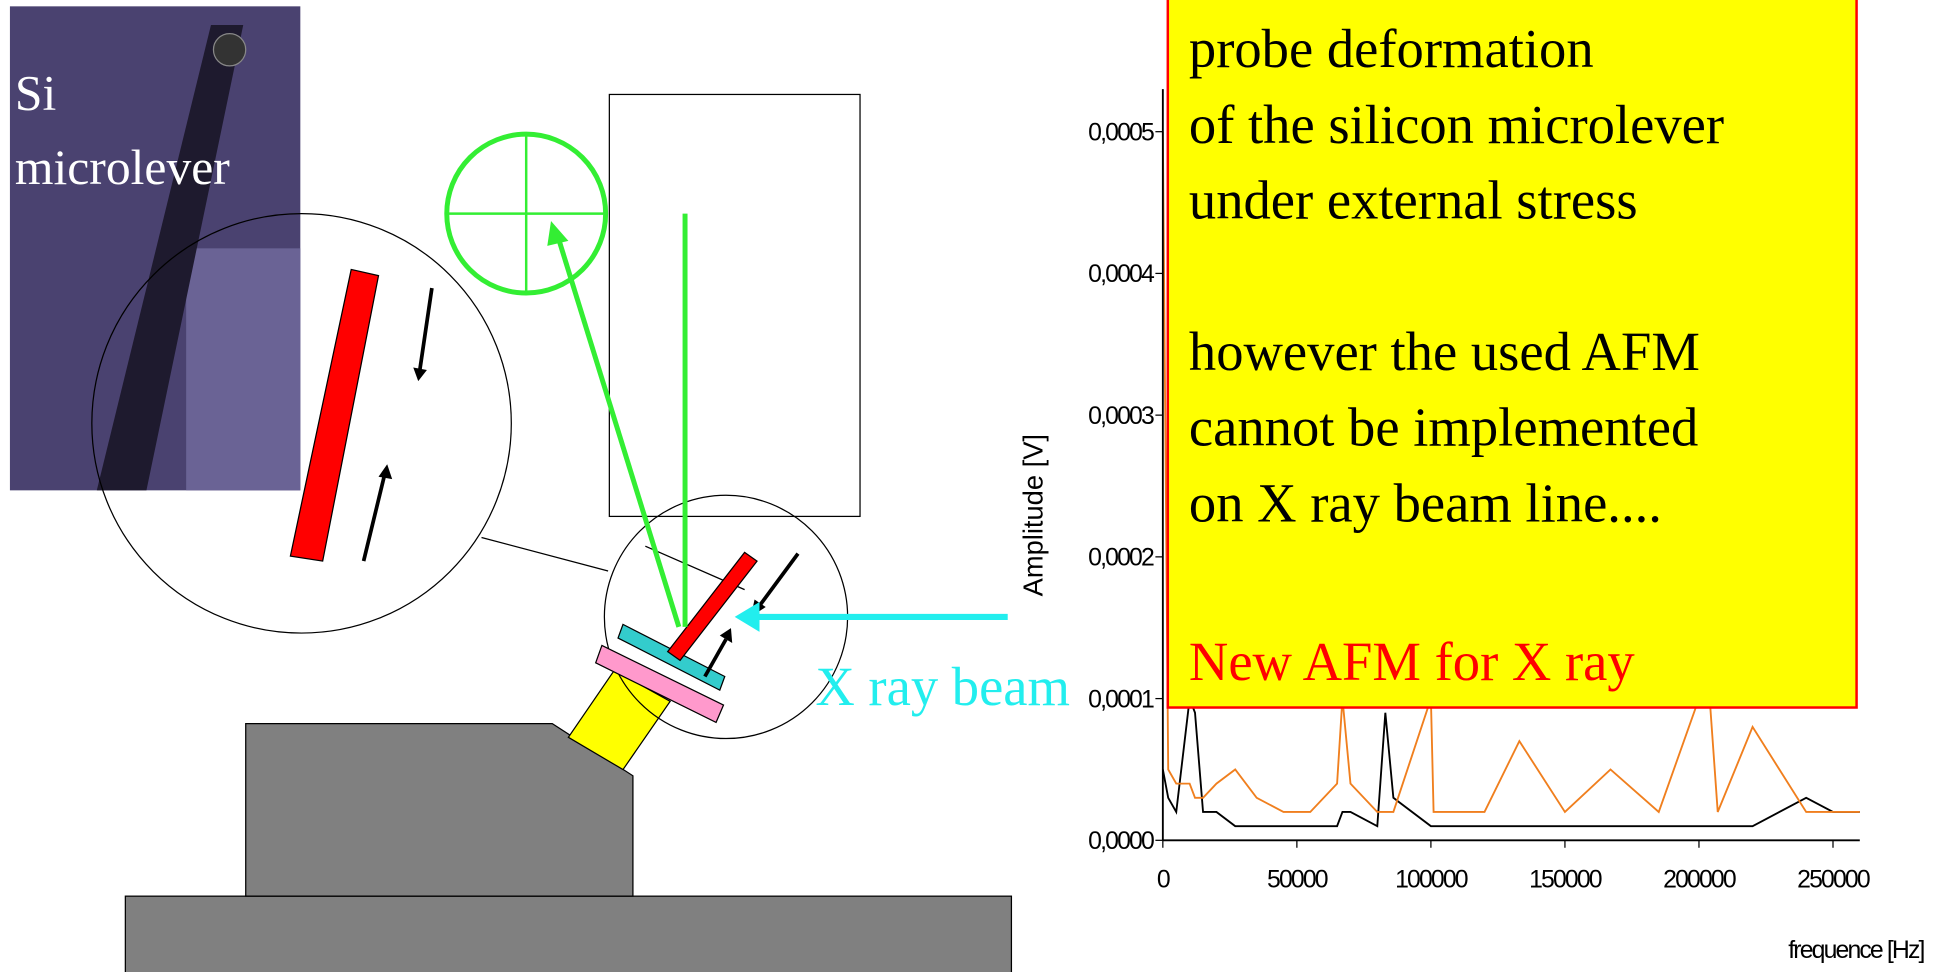  I want to click on data-line, so click(1510, 763).